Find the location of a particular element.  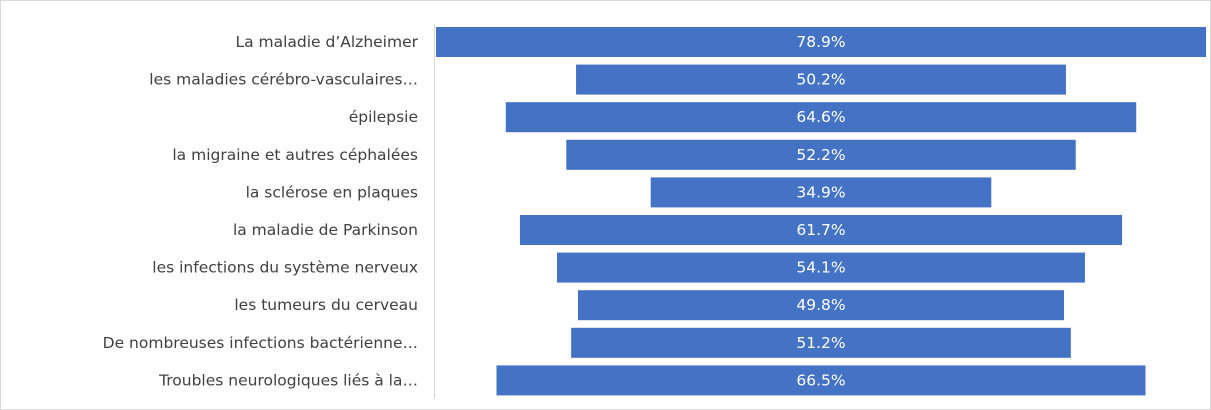

bar-epilepsie is located at coordinates (821, 117).